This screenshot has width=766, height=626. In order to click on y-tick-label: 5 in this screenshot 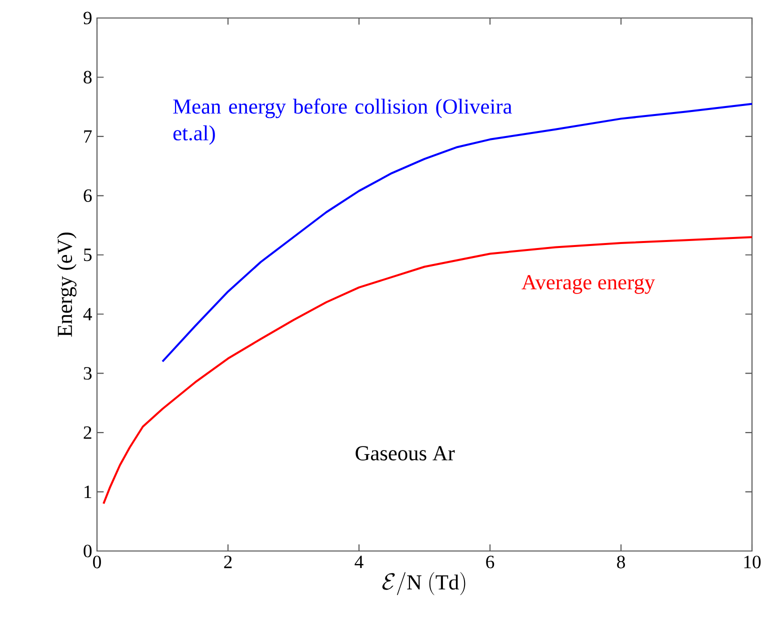, I will do `click(88, 255)`.